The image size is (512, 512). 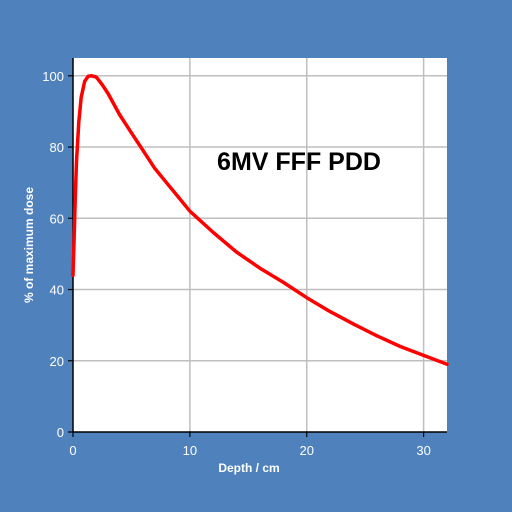 I want to click on x-tick-label: 10, so click(x=190, y=450).